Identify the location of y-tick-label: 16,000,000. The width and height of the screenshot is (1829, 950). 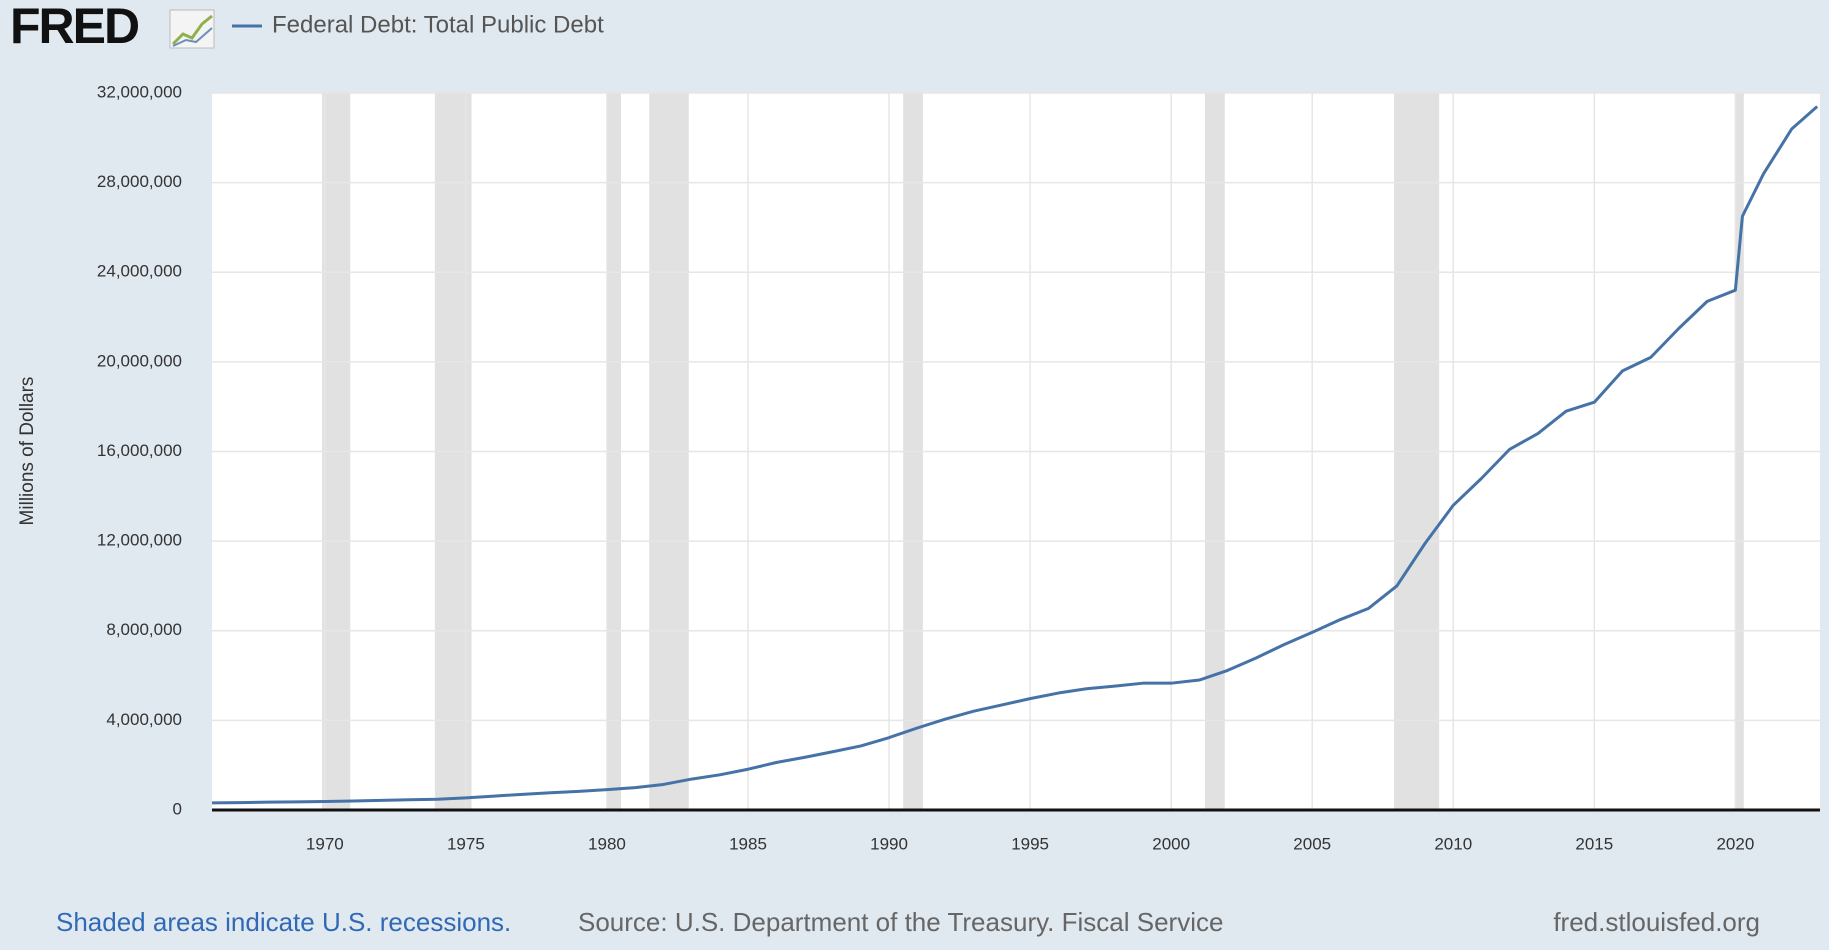
(139, 450).